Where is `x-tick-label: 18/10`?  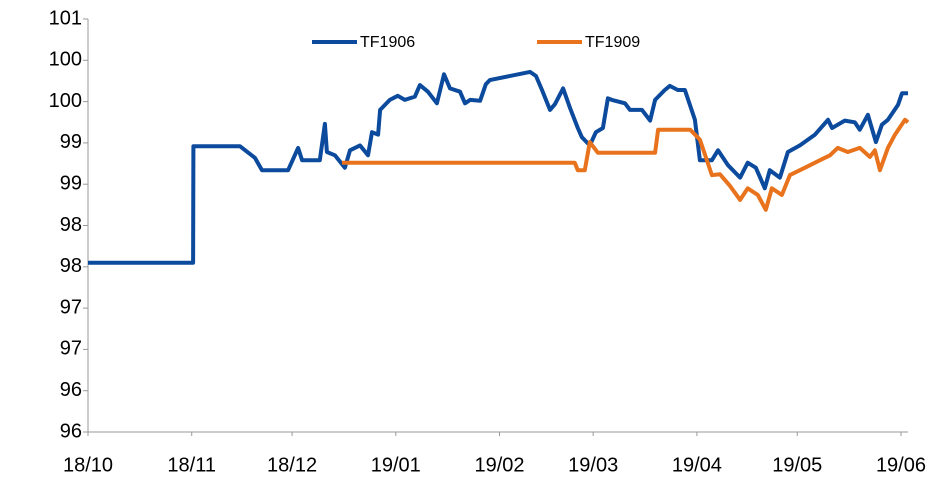 x-tick-label: 18/10 is located at coordinates (88, 465).